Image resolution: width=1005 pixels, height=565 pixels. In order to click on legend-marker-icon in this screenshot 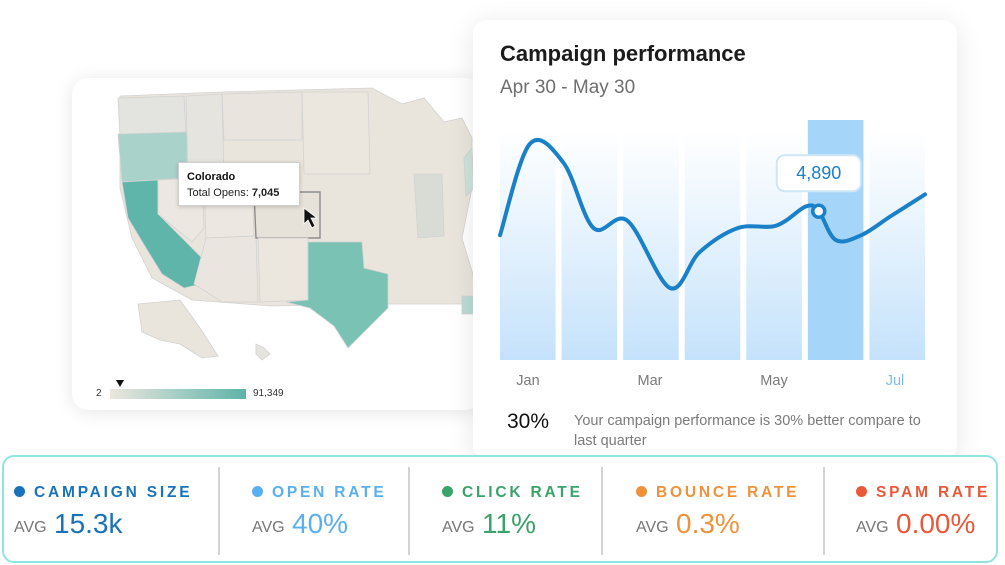, I will do `click(120, 383)`.